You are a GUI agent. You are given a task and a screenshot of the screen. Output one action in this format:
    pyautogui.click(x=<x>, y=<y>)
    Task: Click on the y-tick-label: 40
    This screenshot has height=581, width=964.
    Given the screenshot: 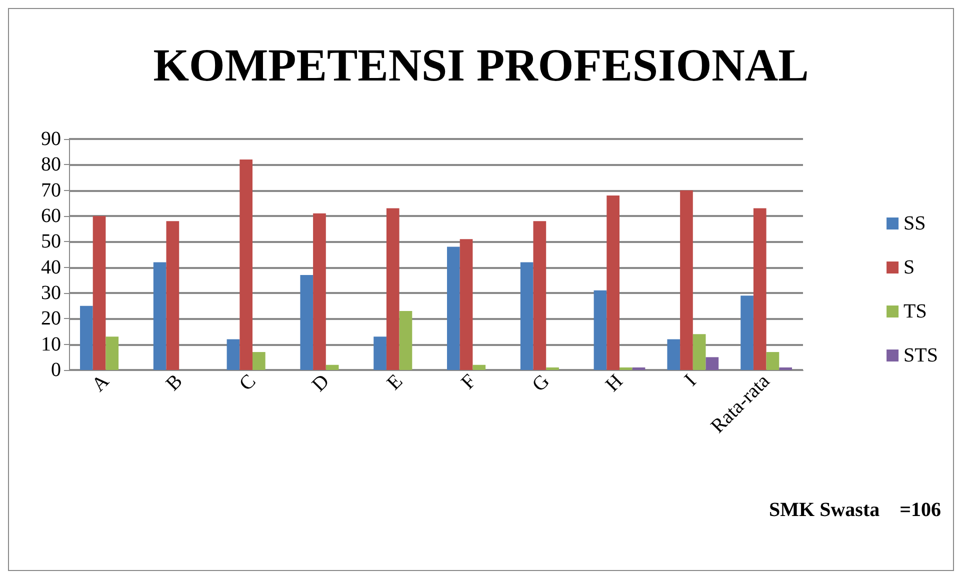 What is the action you would take?
    pyautogui.click(x=51, y=267)
    